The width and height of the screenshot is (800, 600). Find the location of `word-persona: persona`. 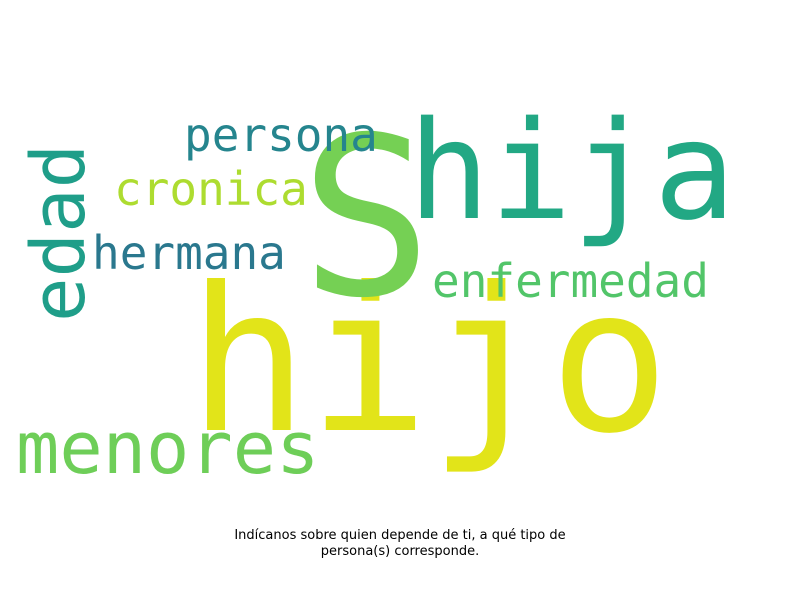

word-persona: persona is located at coordinates (281, 135).